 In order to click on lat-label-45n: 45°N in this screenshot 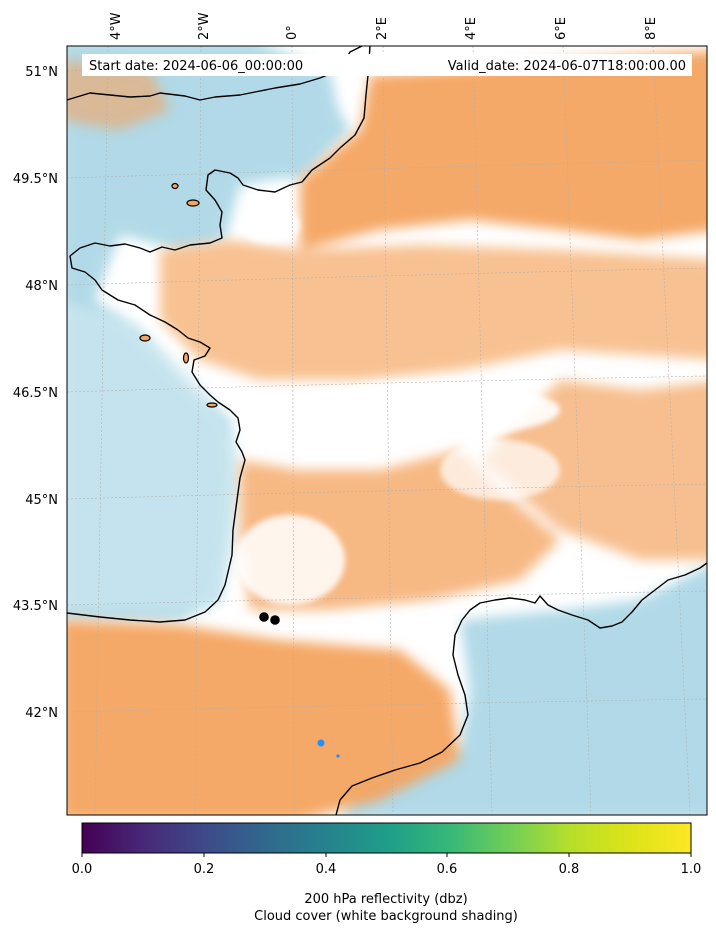, I will do `click(41, 500)`.